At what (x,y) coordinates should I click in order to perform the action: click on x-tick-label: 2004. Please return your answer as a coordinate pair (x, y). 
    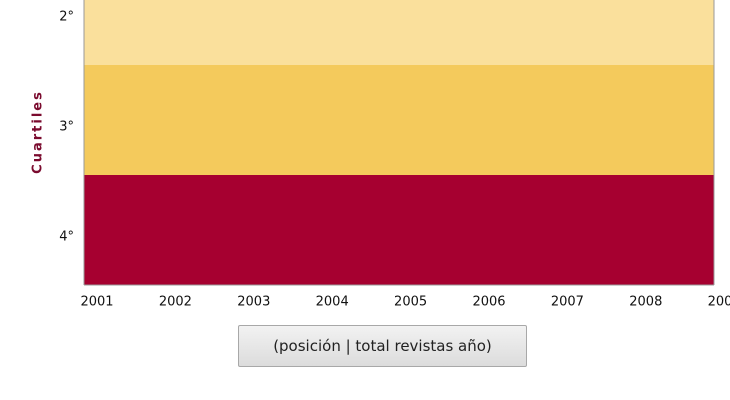
    Looking at the image, I should click on (332, 302).